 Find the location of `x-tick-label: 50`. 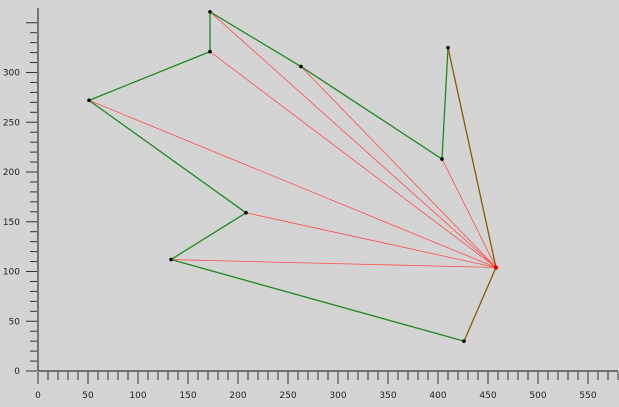

x-tick-label: 50 is located at coordinates (88, 396).